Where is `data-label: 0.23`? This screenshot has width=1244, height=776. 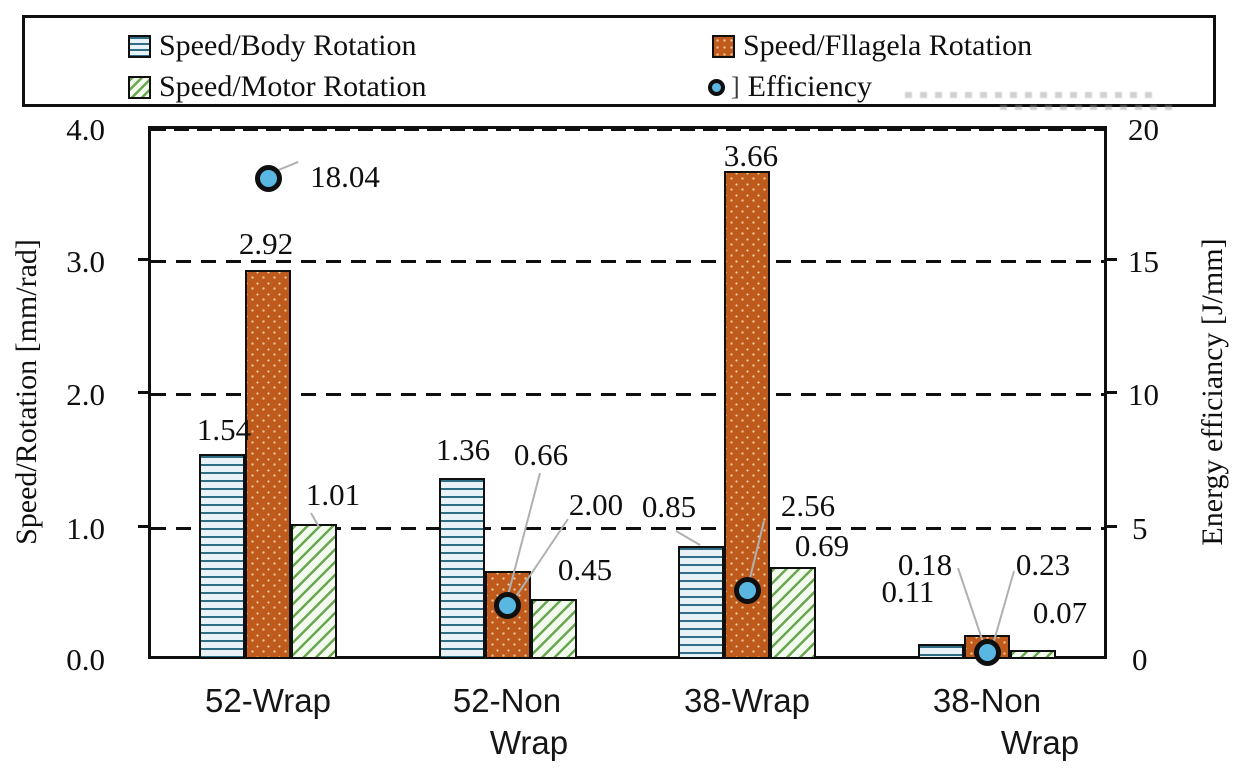 data-label: 0.23 is located at coordinates (1043, 564).